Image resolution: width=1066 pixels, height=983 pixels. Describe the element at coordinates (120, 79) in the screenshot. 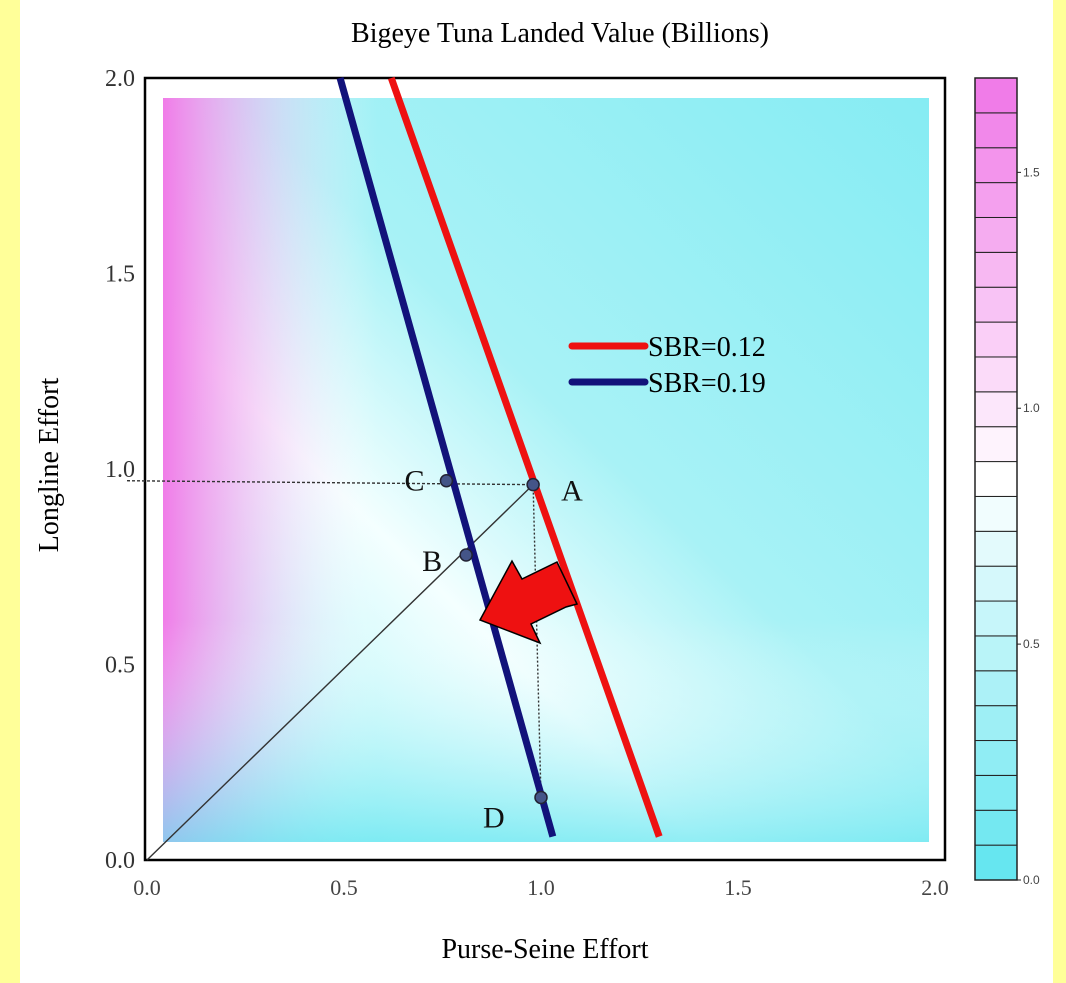

I see `y-tick-label: 2.0` at that location.